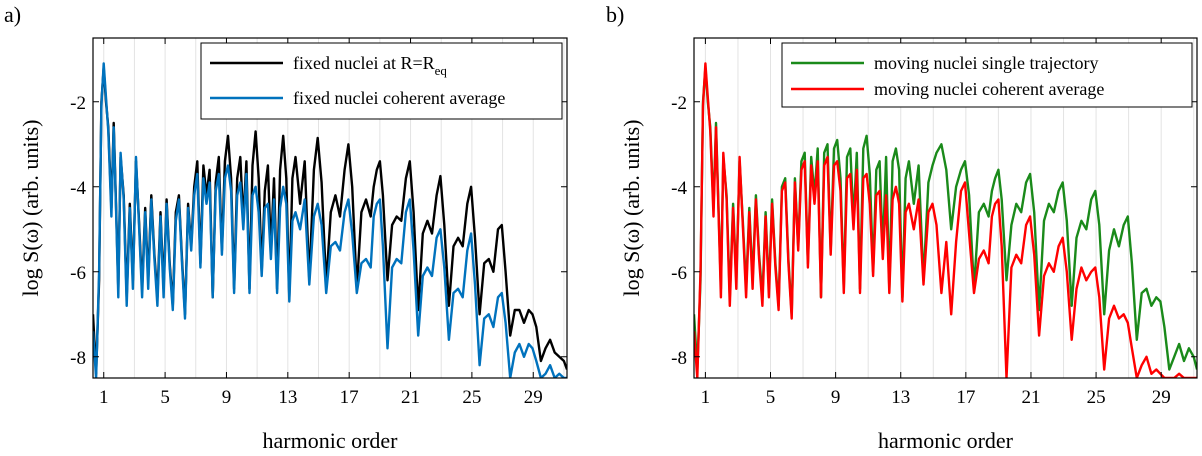  What do you see at coordinates (631, 207) in the screenshot?
I see `panel-b-y-axis-label: log S(ω) (arb. units)` at bounding box center [631, 207].